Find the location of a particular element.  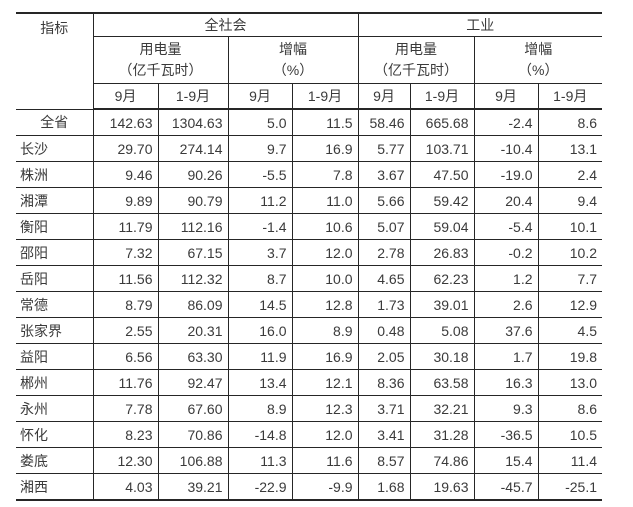

value-cell: 63.30 is located at coordinates (193, 356).